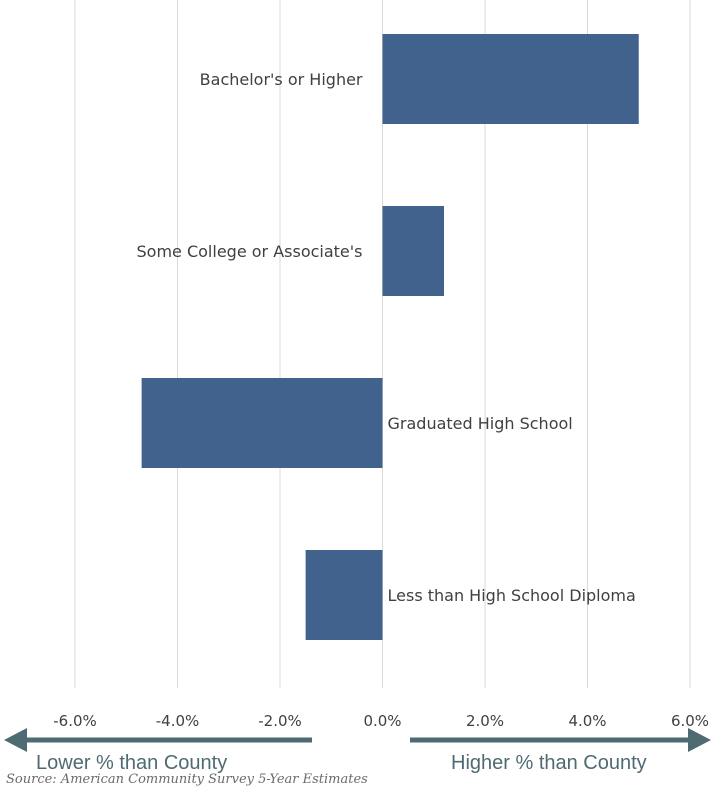 The width and height of the screenshot is (713, 795). What do you see at coordinates (690, 721) in the screenshot?
I see `x-tick-label: 6.0%` at bounding box center [690, 721].